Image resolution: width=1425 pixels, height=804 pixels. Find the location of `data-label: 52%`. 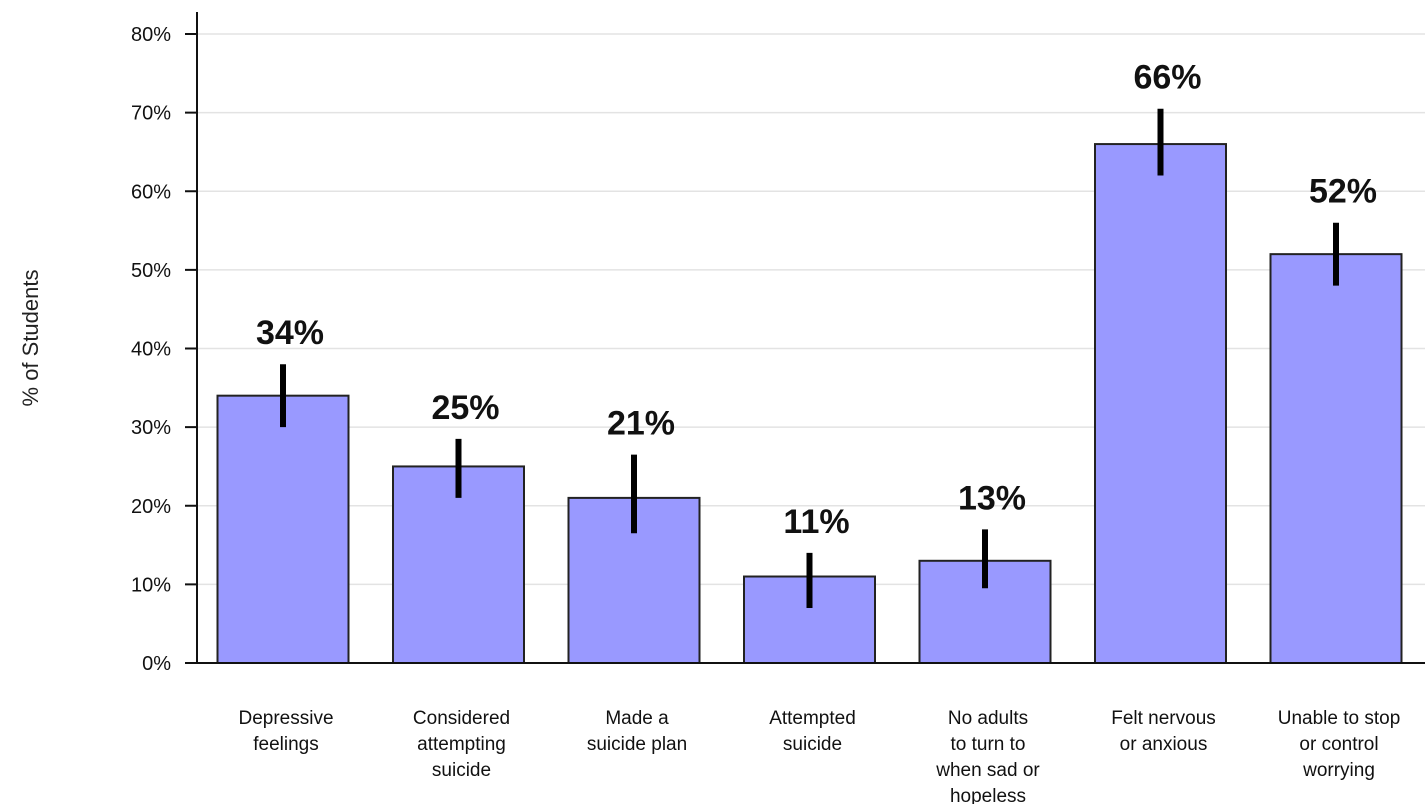

data-label: 52% is located at coordinates (1343, 192).